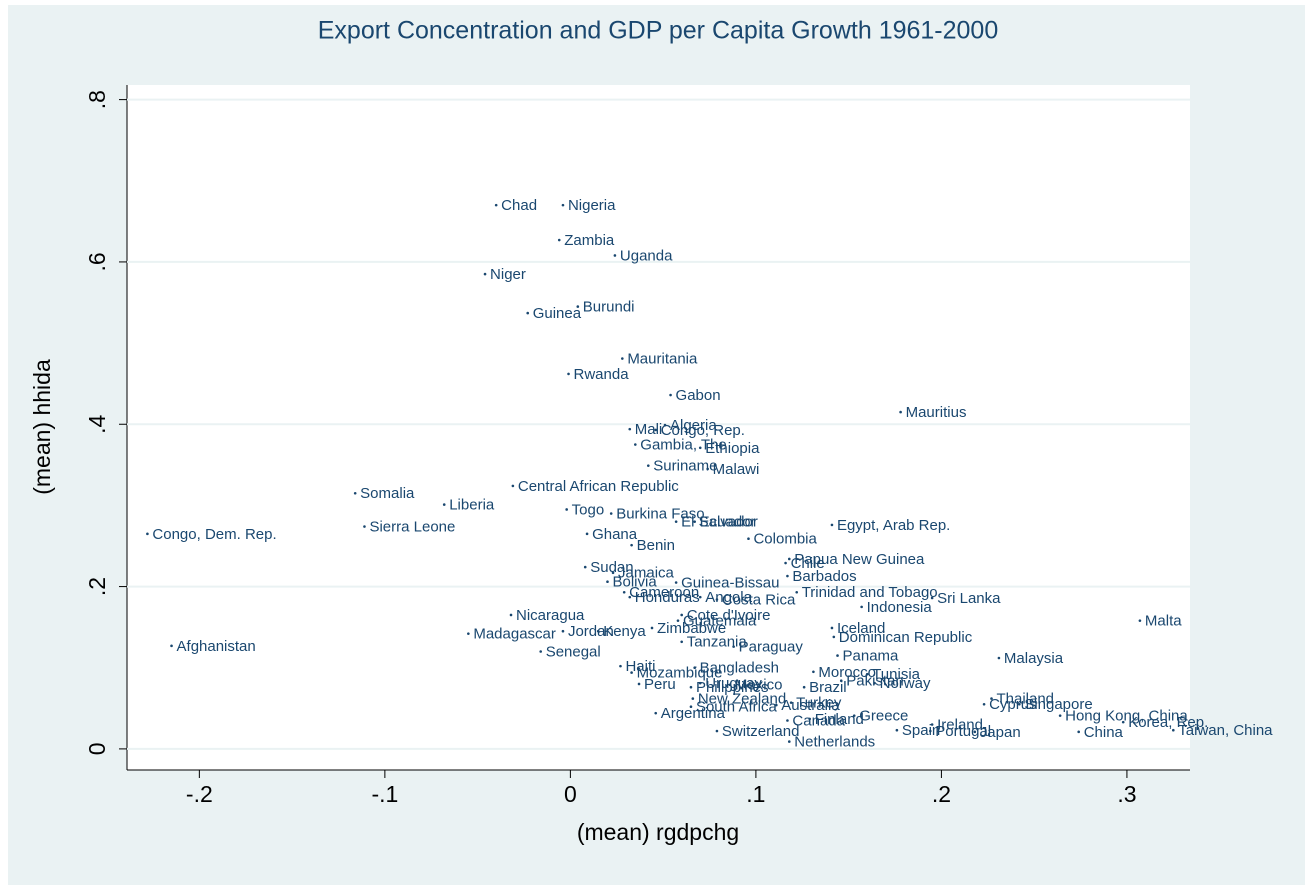  Describe the element at coordinates (905, 683) in the screenshot. I see `point-label: Norway` at that location.